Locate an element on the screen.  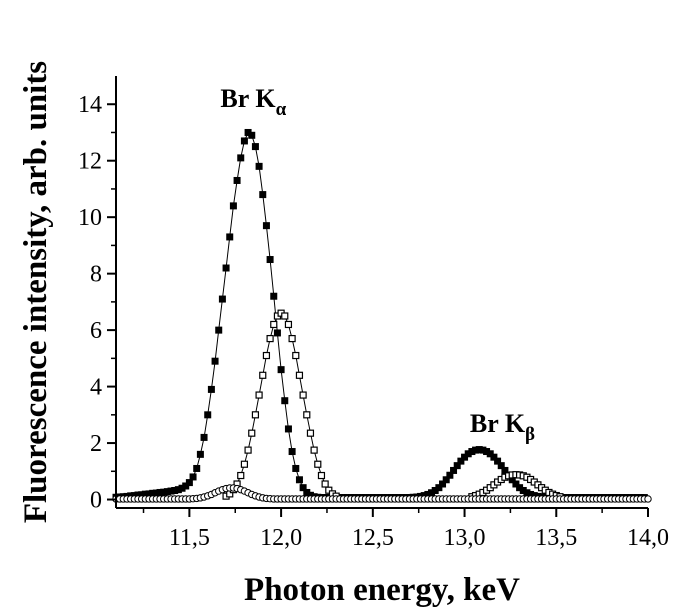
y-tick-label: 12 is located at coordinates (90, 162).